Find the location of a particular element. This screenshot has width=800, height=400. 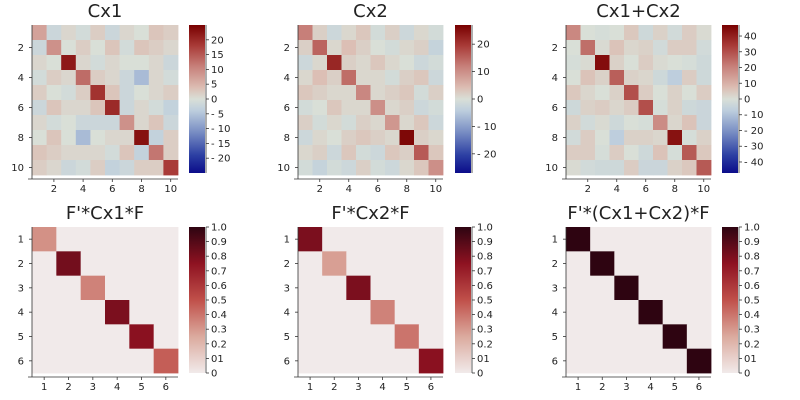

x-tick-label: 4 is located at coordinates (650, 387).